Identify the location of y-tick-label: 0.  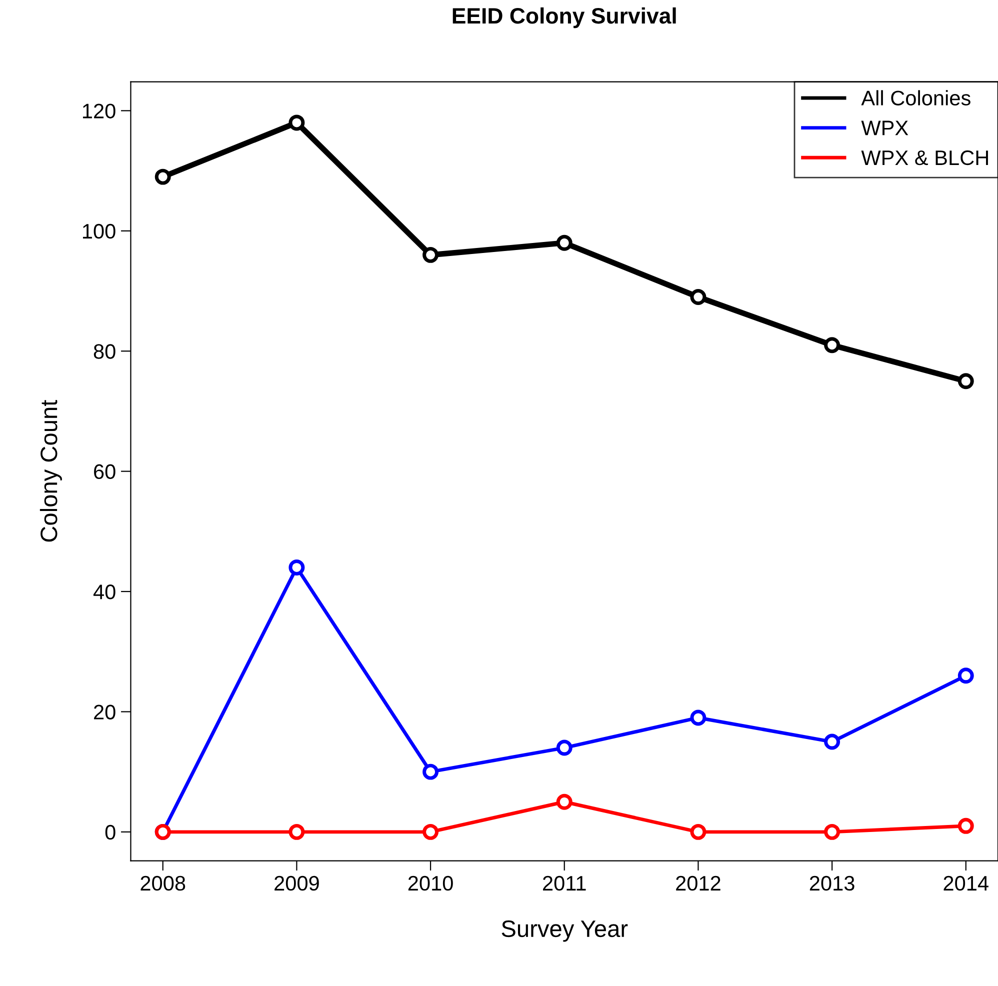
(110, 832).